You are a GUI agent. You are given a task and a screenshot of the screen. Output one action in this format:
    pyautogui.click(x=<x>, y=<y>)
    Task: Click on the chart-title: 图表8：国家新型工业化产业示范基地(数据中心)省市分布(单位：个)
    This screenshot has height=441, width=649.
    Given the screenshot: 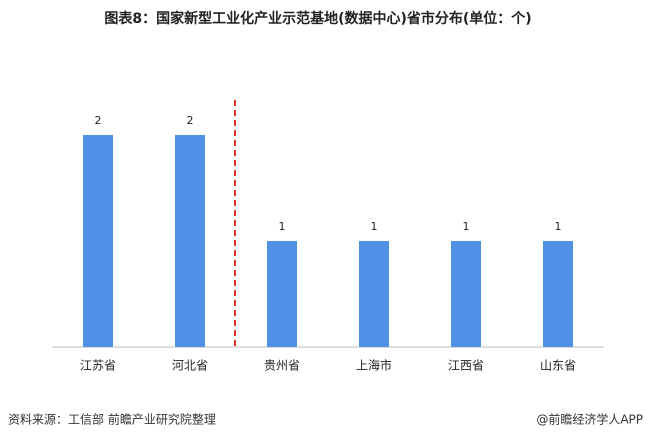 What is the action you would take?
    pyautogui.click(x=317, y=18)
    